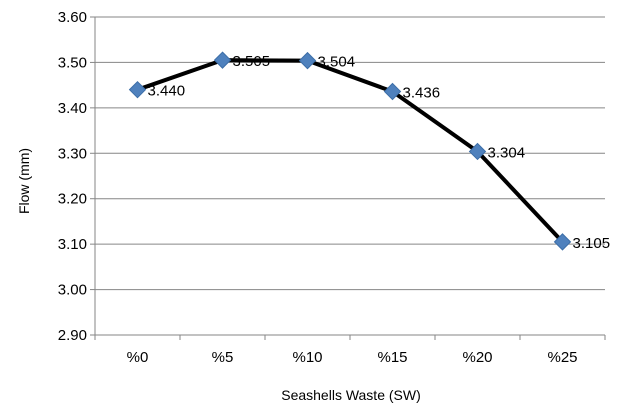 The width and height of the screenshot is (635, 409). What do you see at coordinates (72, 108) in the screenshot?
I see `y-tick-label: 3.40` at bounding box center [72, 108].